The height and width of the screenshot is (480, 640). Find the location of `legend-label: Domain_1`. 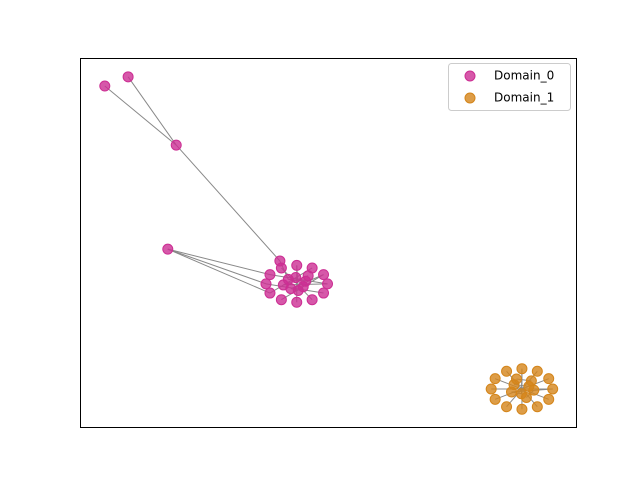

legend-label: Domain_1 is located at coordinates (524, 98).